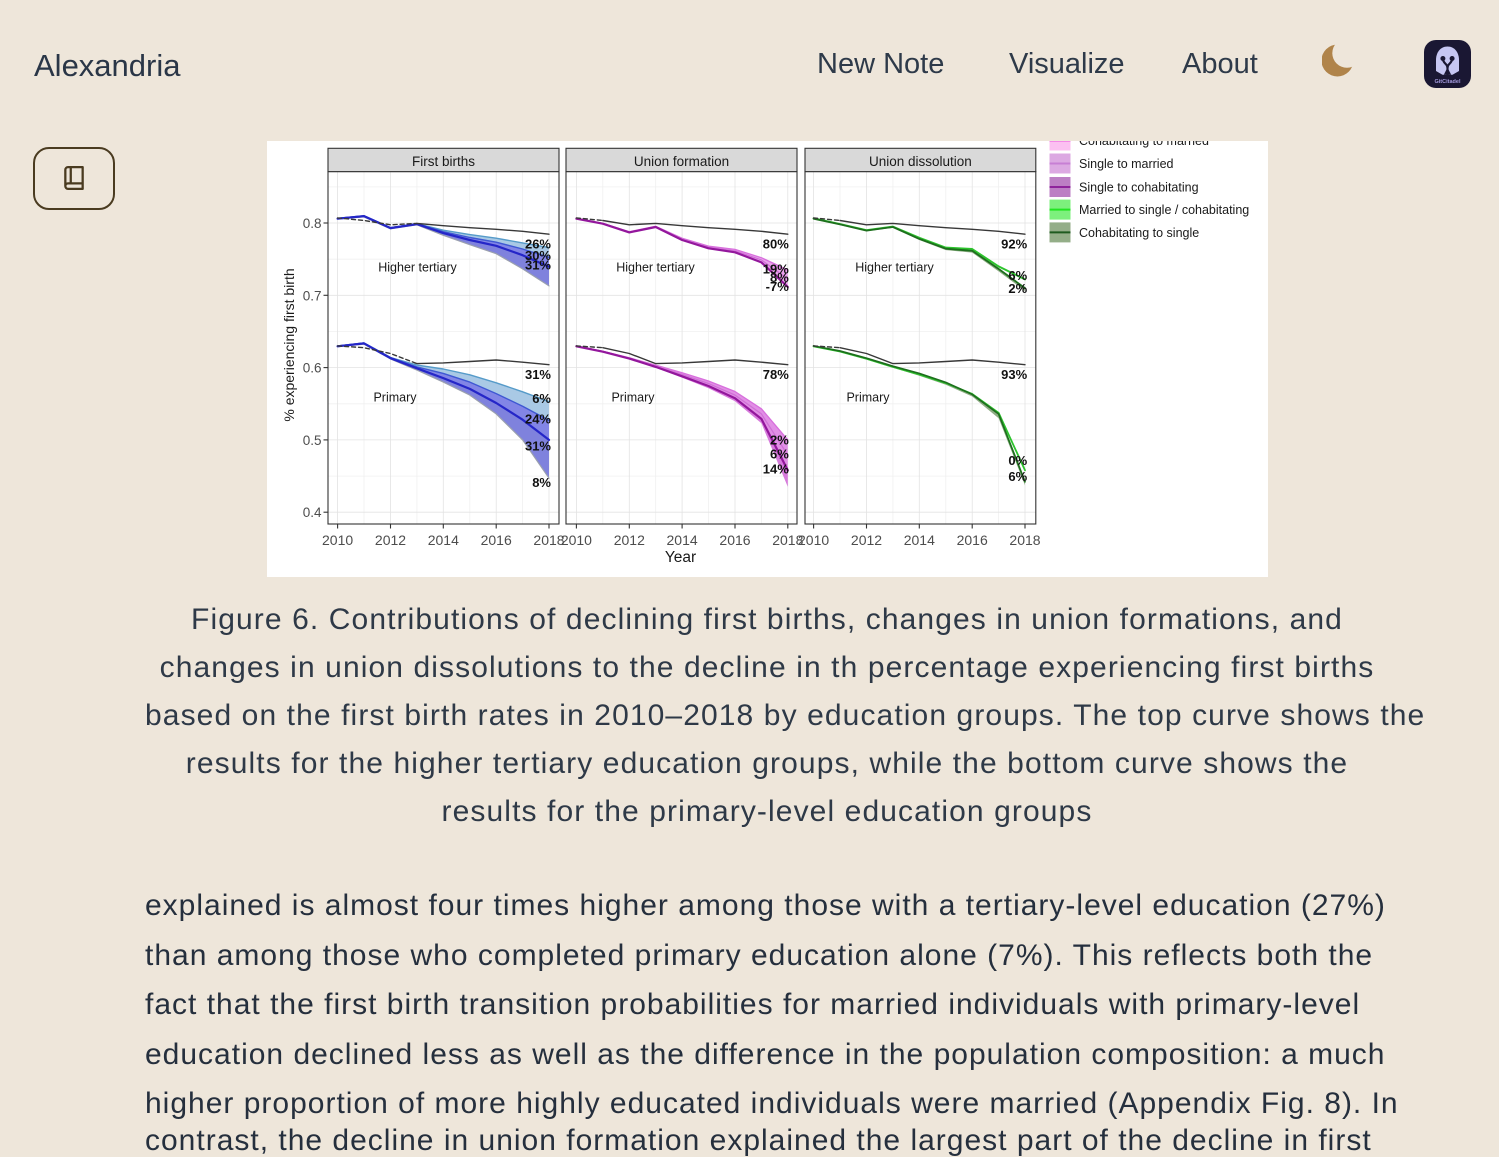 The width and height of the screenshot is (1499, 1157). What do you see at coordinates (920, 161) in the screenshot?
I see `svg-text: Union dissolution` at bounding box center [920, 161].